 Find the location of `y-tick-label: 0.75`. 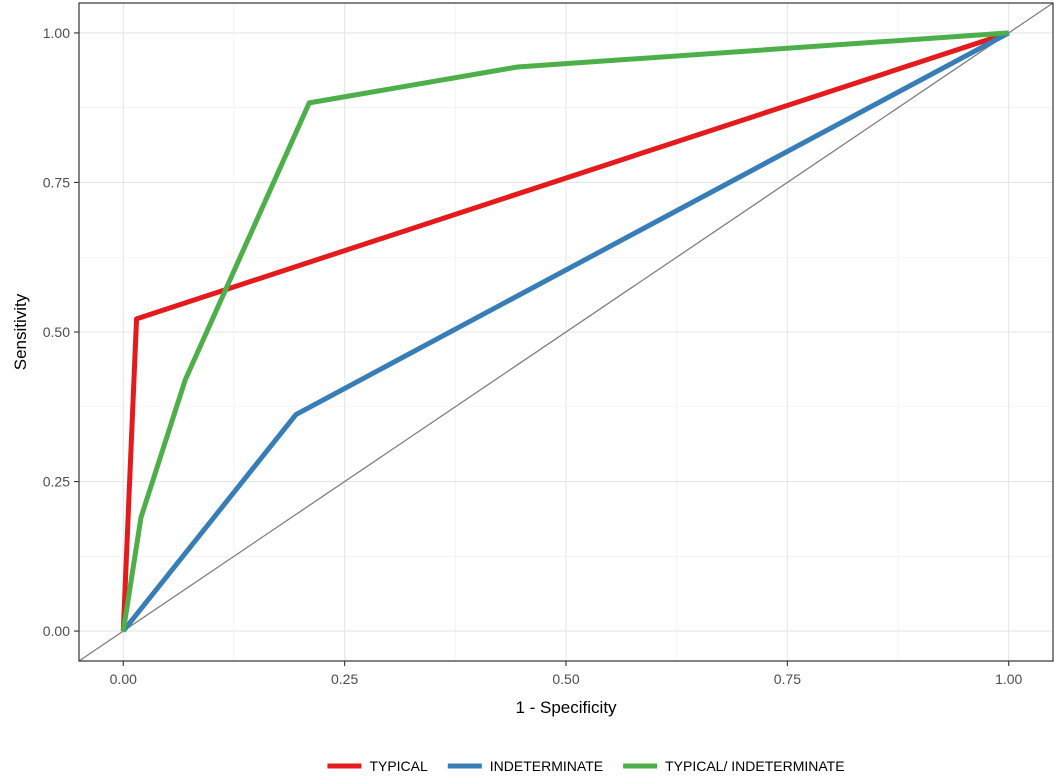

y-tick-label: 0.75 is located at coordinates (56, 182).